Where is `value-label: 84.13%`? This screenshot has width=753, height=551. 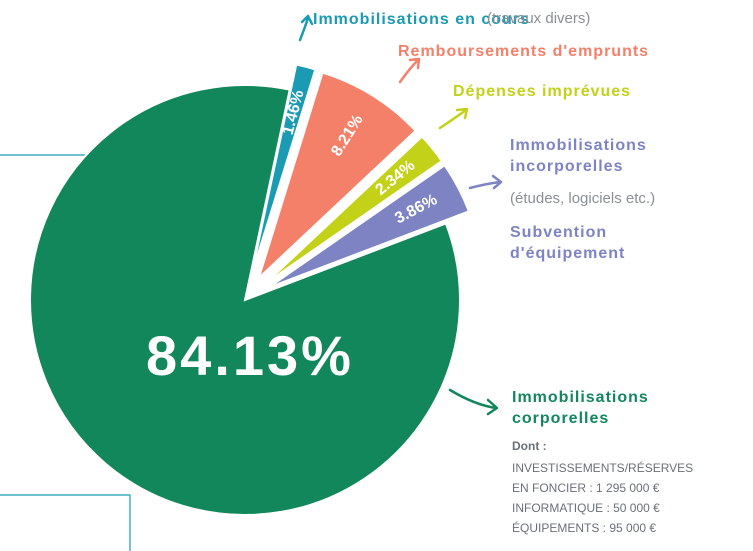 value-label: 84.13% is located at coordinates (250, 355).